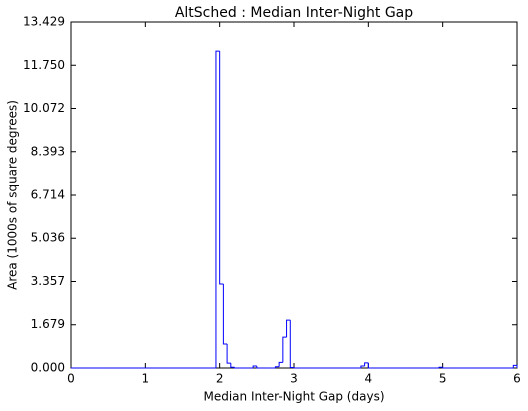 This screenshot has width=528, height=411. I want to click on x-tick-label: 4, so click(369, 379).